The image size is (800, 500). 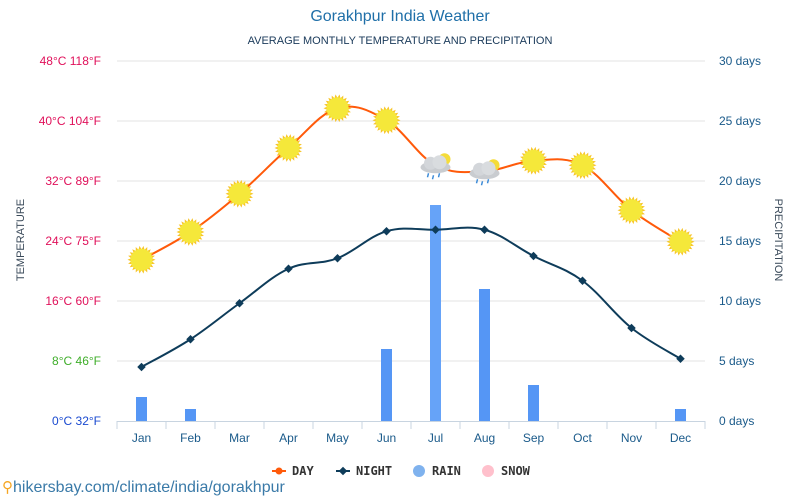 What do you see at coordinates (401, 471) in the screenshot?
I see `legend: DAY NIGHT RAIN SNOW` at bounding box center [401, 471].